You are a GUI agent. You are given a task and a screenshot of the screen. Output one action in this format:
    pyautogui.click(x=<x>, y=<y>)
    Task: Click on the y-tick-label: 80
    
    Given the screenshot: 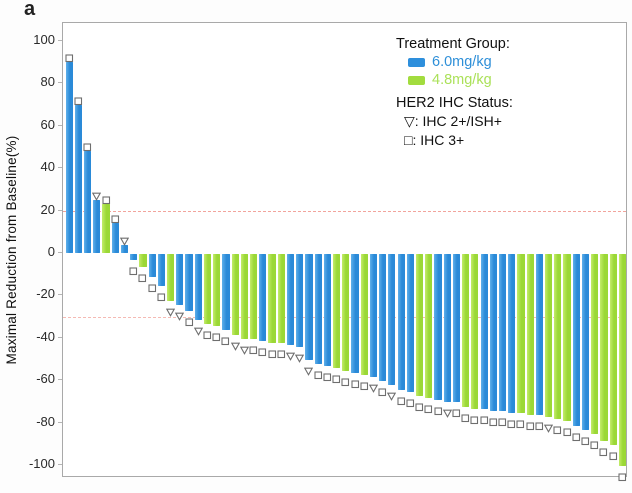 What is the action you would take?
    pyautogui.click(x=47, y=82)
    